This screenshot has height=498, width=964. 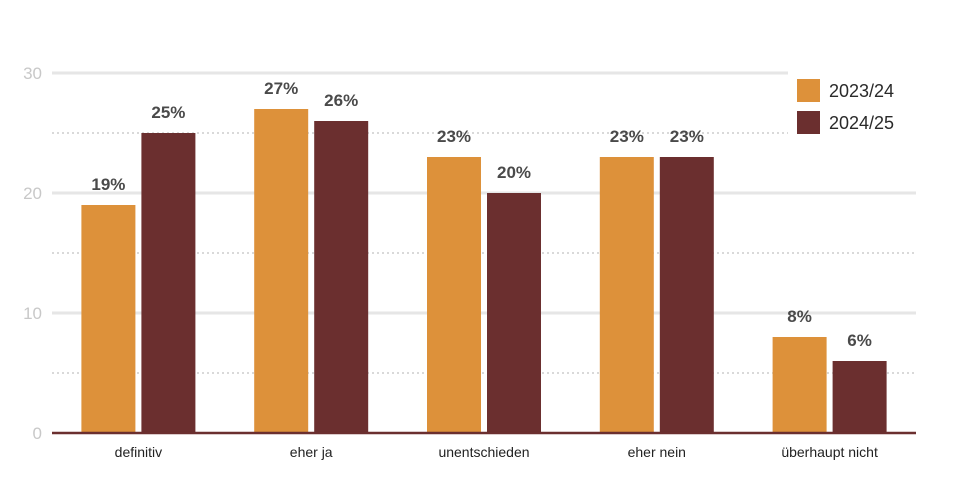 What do you see at coordinates (859, 340) in the screenshot?
I see `data-label: 6%` at bounding box center [859, 340].